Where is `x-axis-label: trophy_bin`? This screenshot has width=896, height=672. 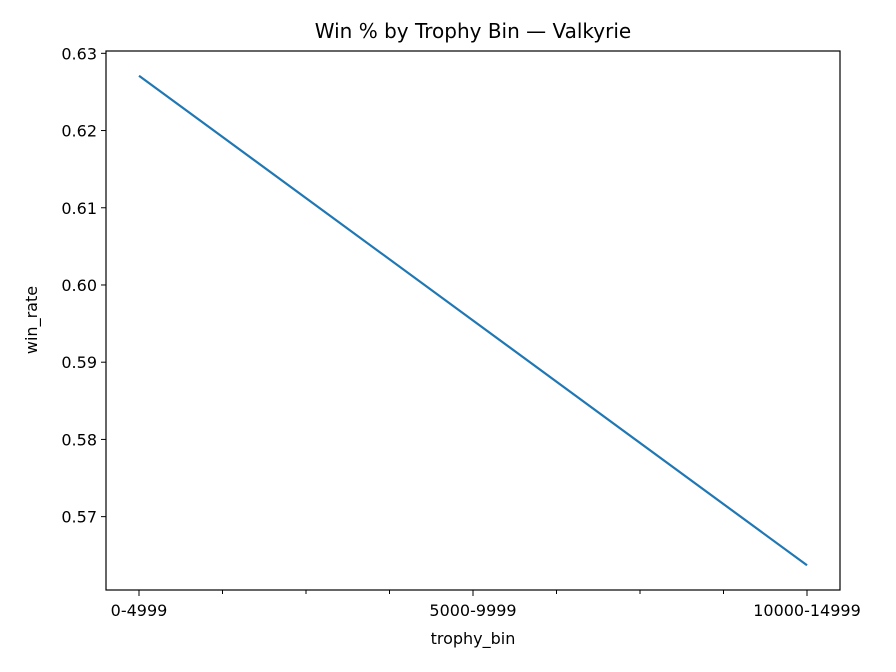
x-axis-label: trophy_bin is located at coordinates (473, 639).